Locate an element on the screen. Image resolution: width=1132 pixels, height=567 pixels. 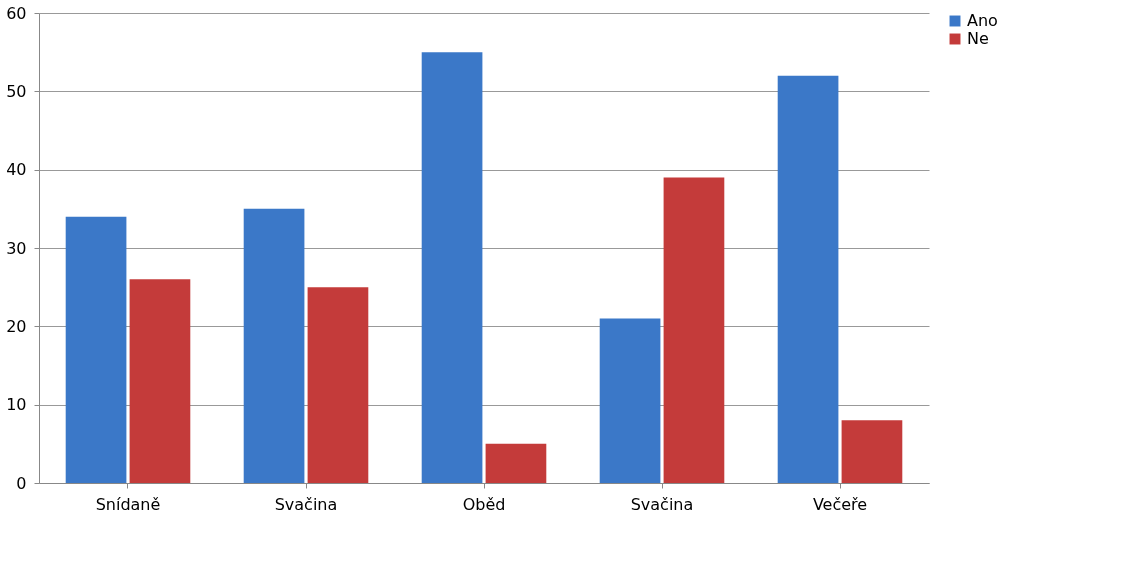
legend-label: Ano is located at coordinates (982, 20).